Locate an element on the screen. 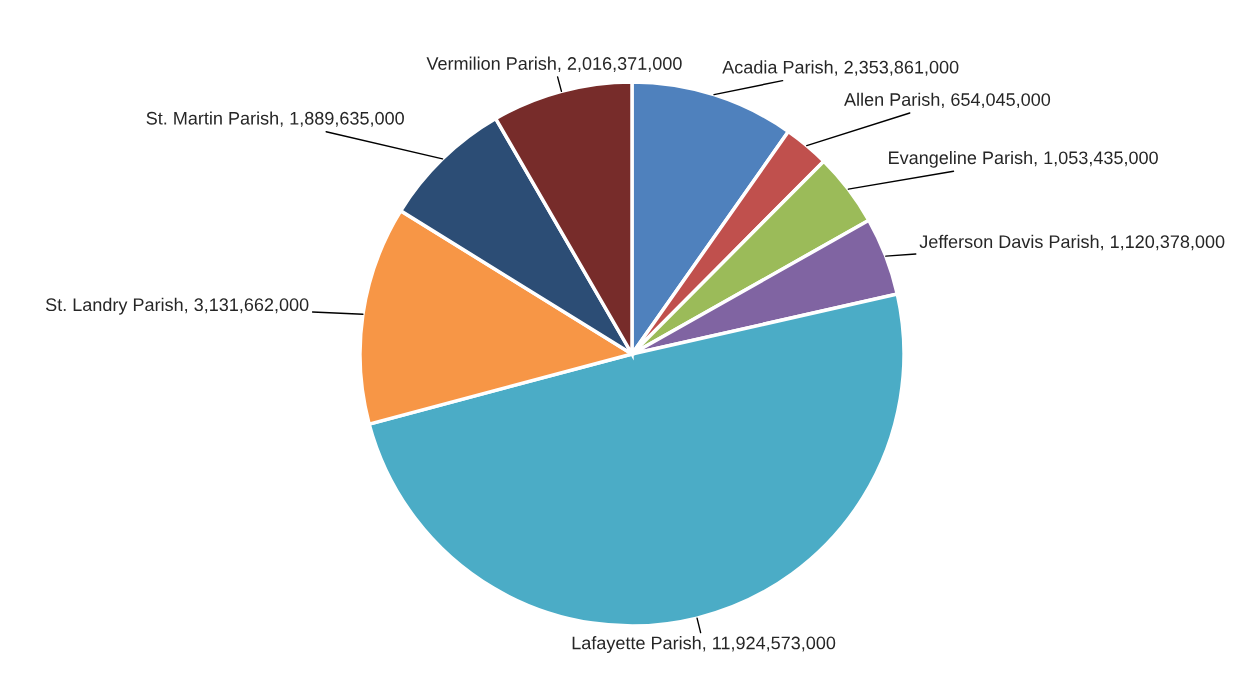  slice-label: St. Landry Parish, 3,131,662,000 is located at coordinates (177, 306).